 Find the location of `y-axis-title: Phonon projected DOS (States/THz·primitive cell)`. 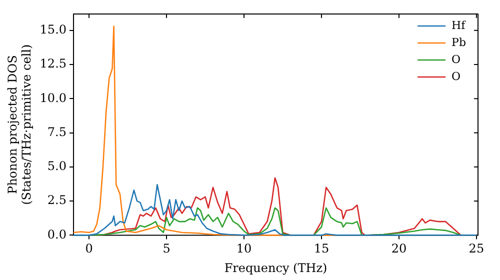

y-axis-title: Phonon projected DOS (States/THz·primitive cell) is located at coordinates (19, 124).